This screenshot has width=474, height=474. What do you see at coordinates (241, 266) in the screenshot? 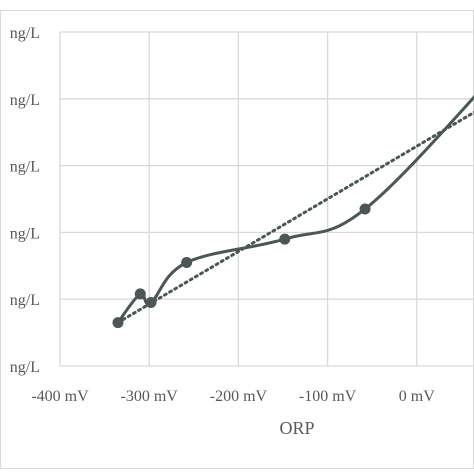
I see `data-points` at bounding box center [241, 266].